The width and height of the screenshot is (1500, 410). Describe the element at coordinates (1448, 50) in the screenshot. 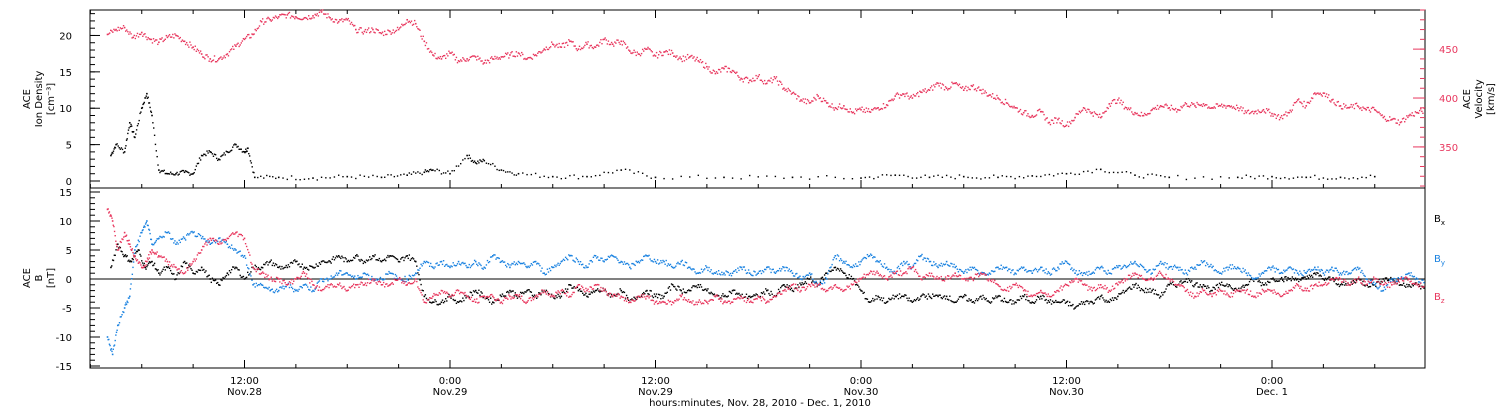

I see `velocity-tick-label: 450` at that location.